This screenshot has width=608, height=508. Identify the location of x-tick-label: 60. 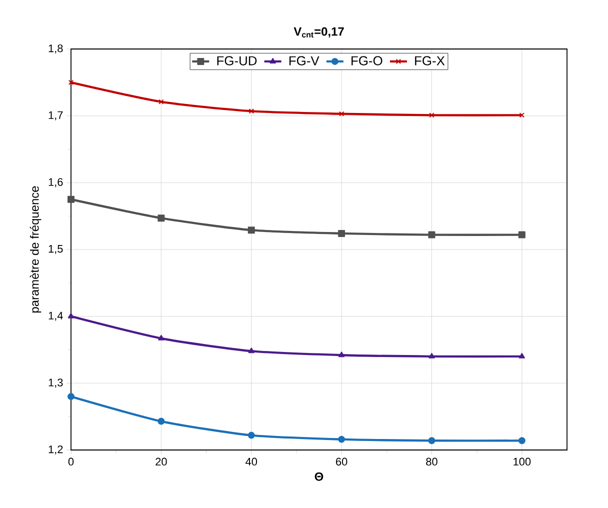
(342, 462).